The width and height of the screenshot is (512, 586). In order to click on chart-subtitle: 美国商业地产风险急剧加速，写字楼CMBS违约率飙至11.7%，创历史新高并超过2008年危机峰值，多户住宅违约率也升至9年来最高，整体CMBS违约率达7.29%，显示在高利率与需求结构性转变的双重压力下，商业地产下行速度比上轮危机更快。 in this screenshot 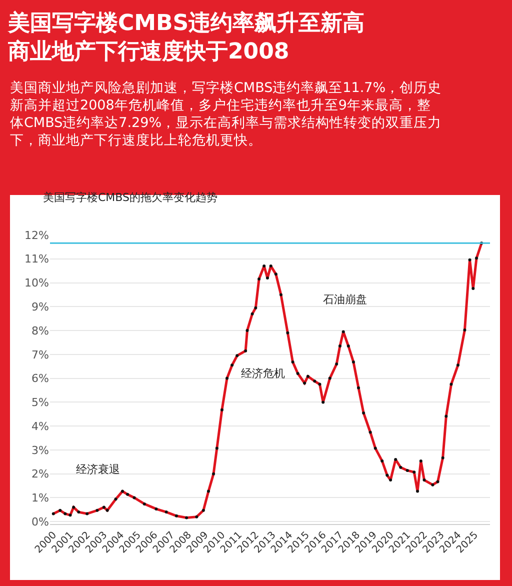, I will do `click(226, 114)`.